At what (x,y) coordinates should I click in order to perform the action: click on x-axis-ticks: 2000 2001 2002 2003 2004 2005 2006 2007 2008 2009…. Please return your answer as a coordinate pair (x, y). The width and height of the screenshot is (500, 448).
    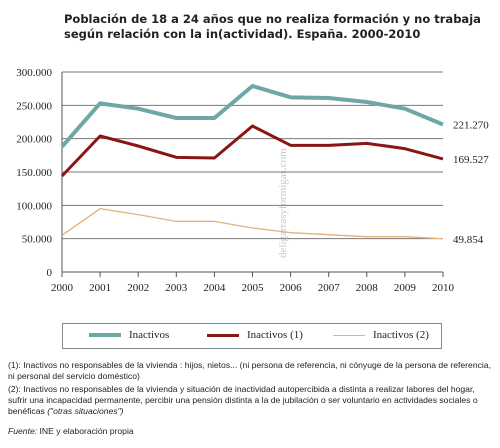
    Looking at the image, I should click on (253, 283).